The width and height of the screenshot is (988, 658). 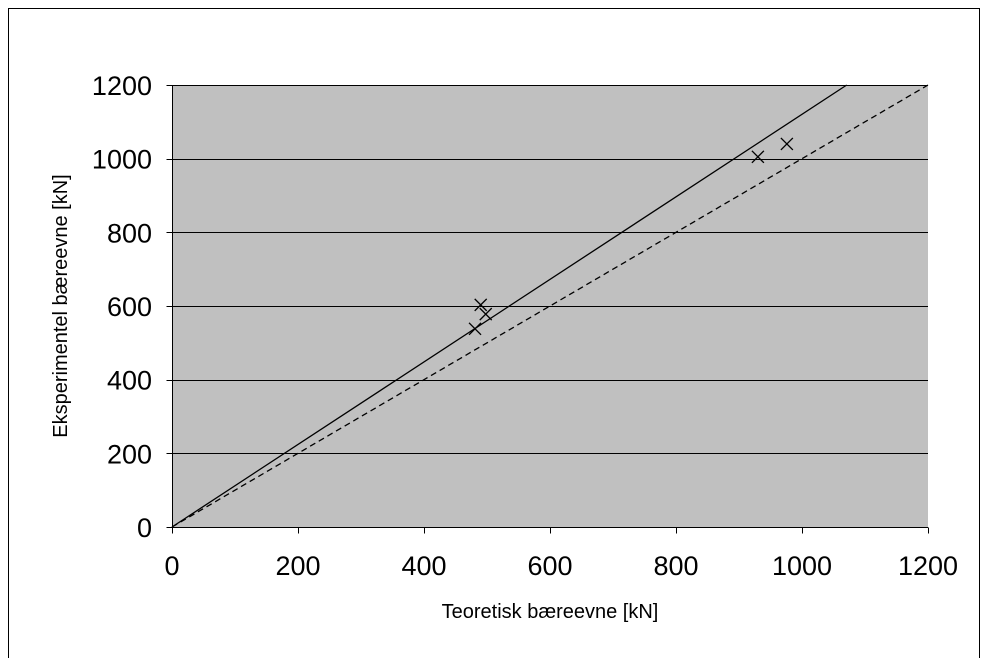 What do you see at coordinates (297, 566) in the screenshot?
I see `x-tick-label: 200` at bounding box center [297, 566].